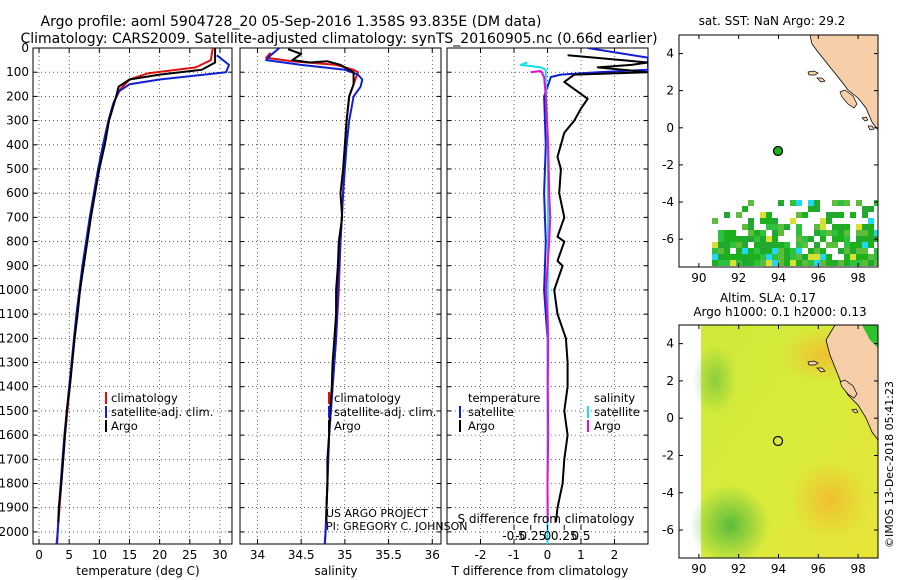 The image size is (900, 580). What do you see at coordinates (848, 99) in the screenshot?
I see `island-nias` at bounding box center [848, 99].